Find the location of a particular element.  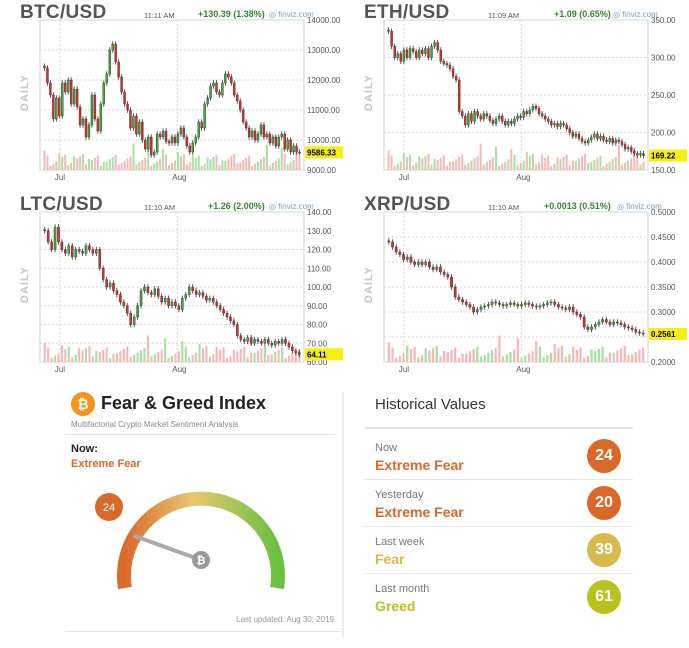

last-price-marker is located at coordinates (324, 152).